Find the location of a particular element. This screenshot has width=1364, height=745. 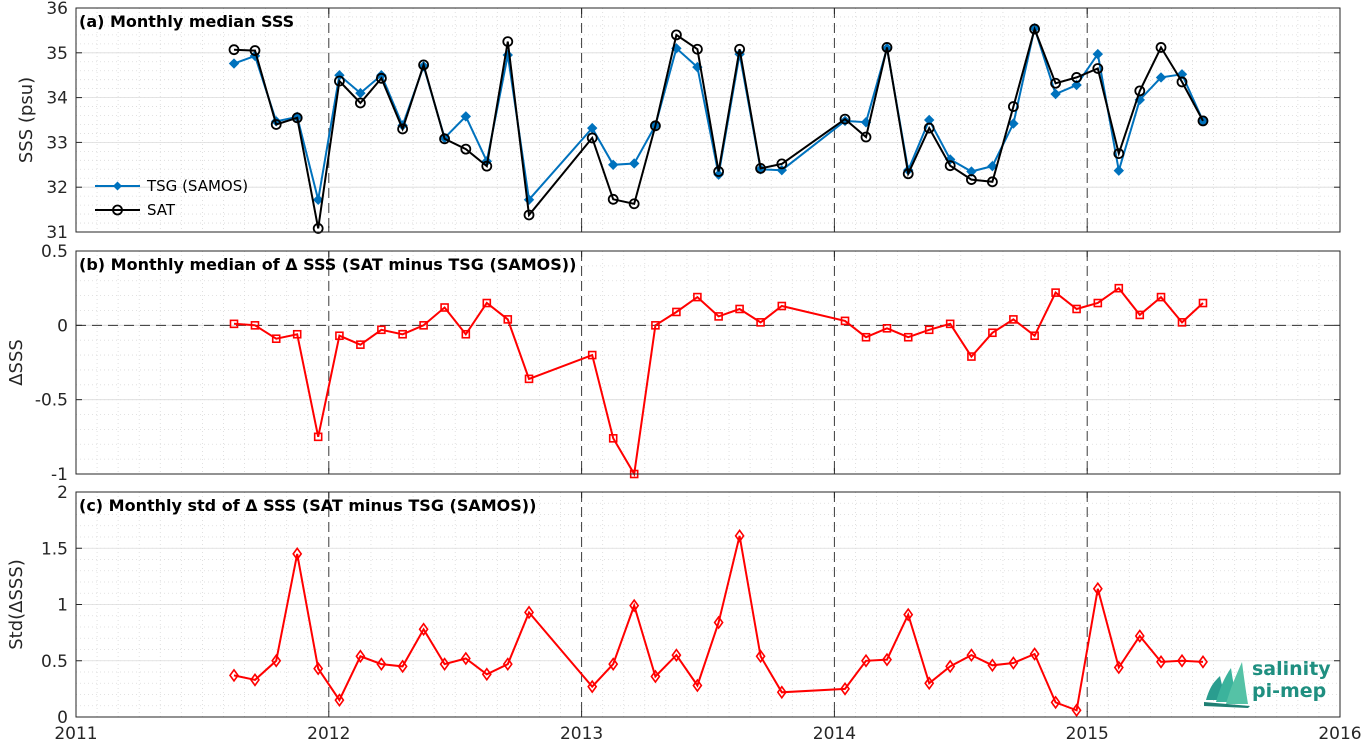

panel-c-y-axis-label: Std(ΔSSS) is located at coordinates (16, 604).